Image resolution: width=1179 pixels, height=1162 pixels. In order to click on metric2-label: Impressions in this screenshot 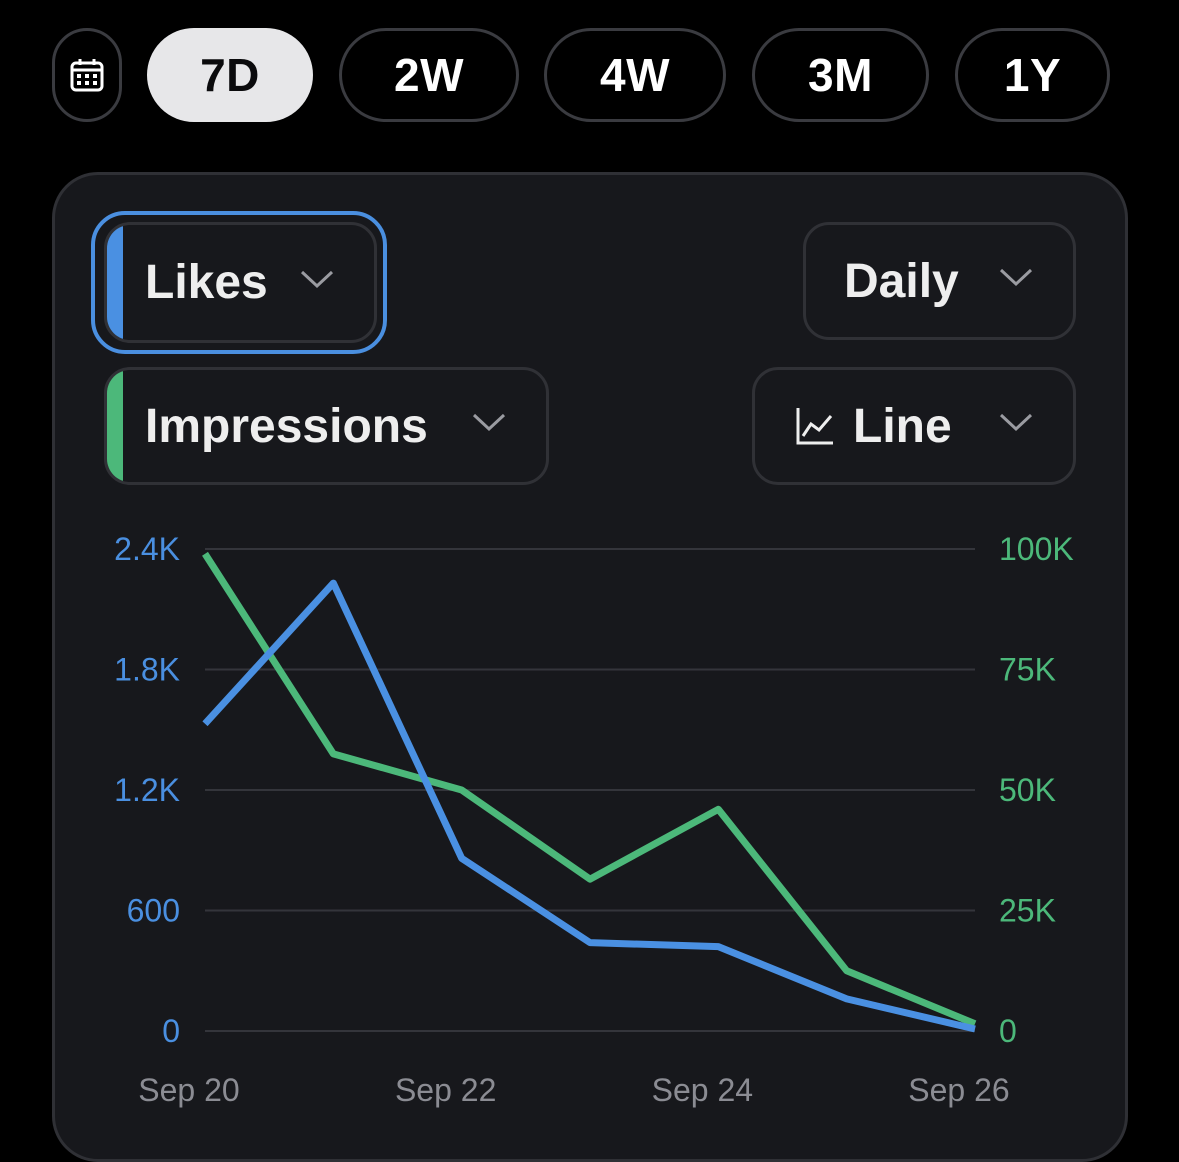, I will do `click(286, 426)`.